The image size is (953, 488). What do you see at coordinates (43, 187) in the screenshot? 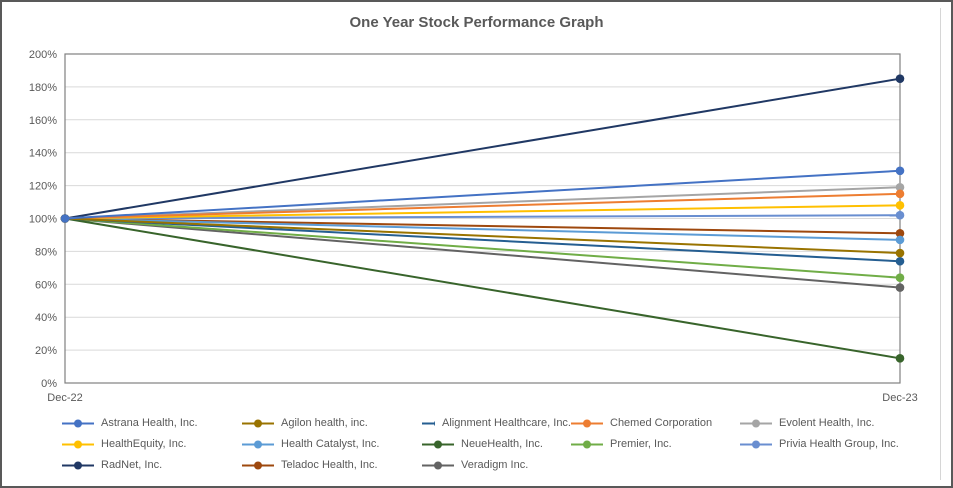
I see `y-axis-tick-label: 120%` at bounding box center [43, 187].